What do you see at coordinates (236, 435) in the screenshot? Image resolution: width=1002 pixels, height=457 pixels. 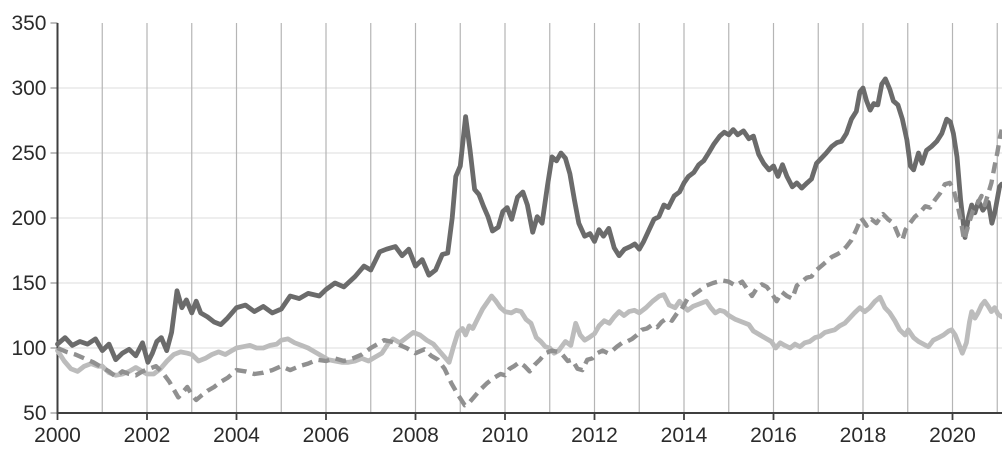 I see `x-tick-label: 2004` at bounding box center [236, 435].